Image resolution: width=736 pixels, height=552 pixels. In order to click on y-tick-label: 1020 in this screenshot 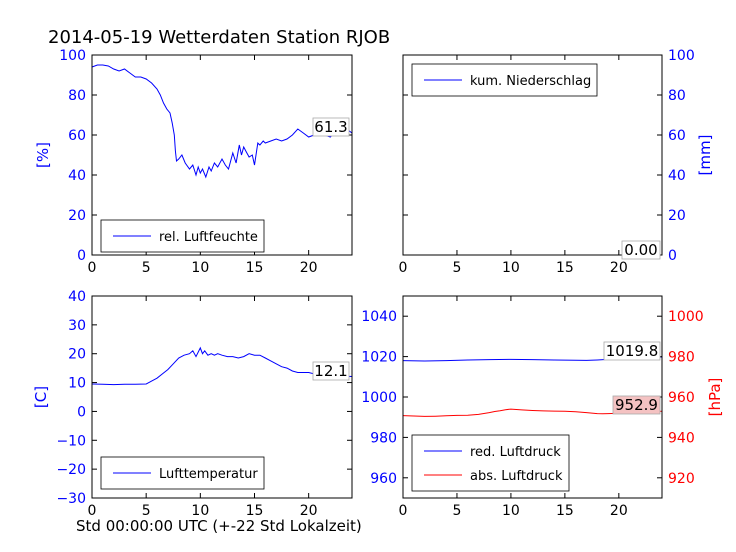, I will do `click(379, 358)`.